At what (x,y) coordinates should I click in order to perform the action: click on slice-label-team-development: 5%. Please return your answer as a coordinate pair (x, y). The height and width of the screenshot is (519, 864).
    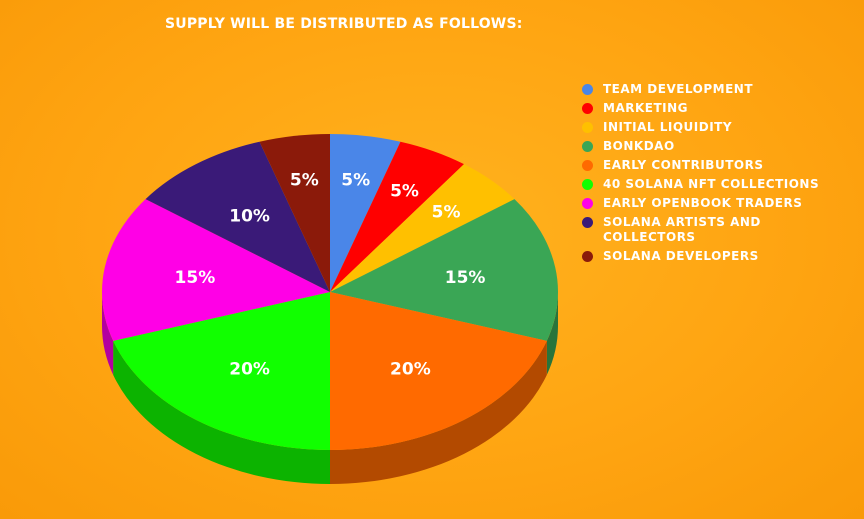
    Looking at the image, I should click on (355, 181).